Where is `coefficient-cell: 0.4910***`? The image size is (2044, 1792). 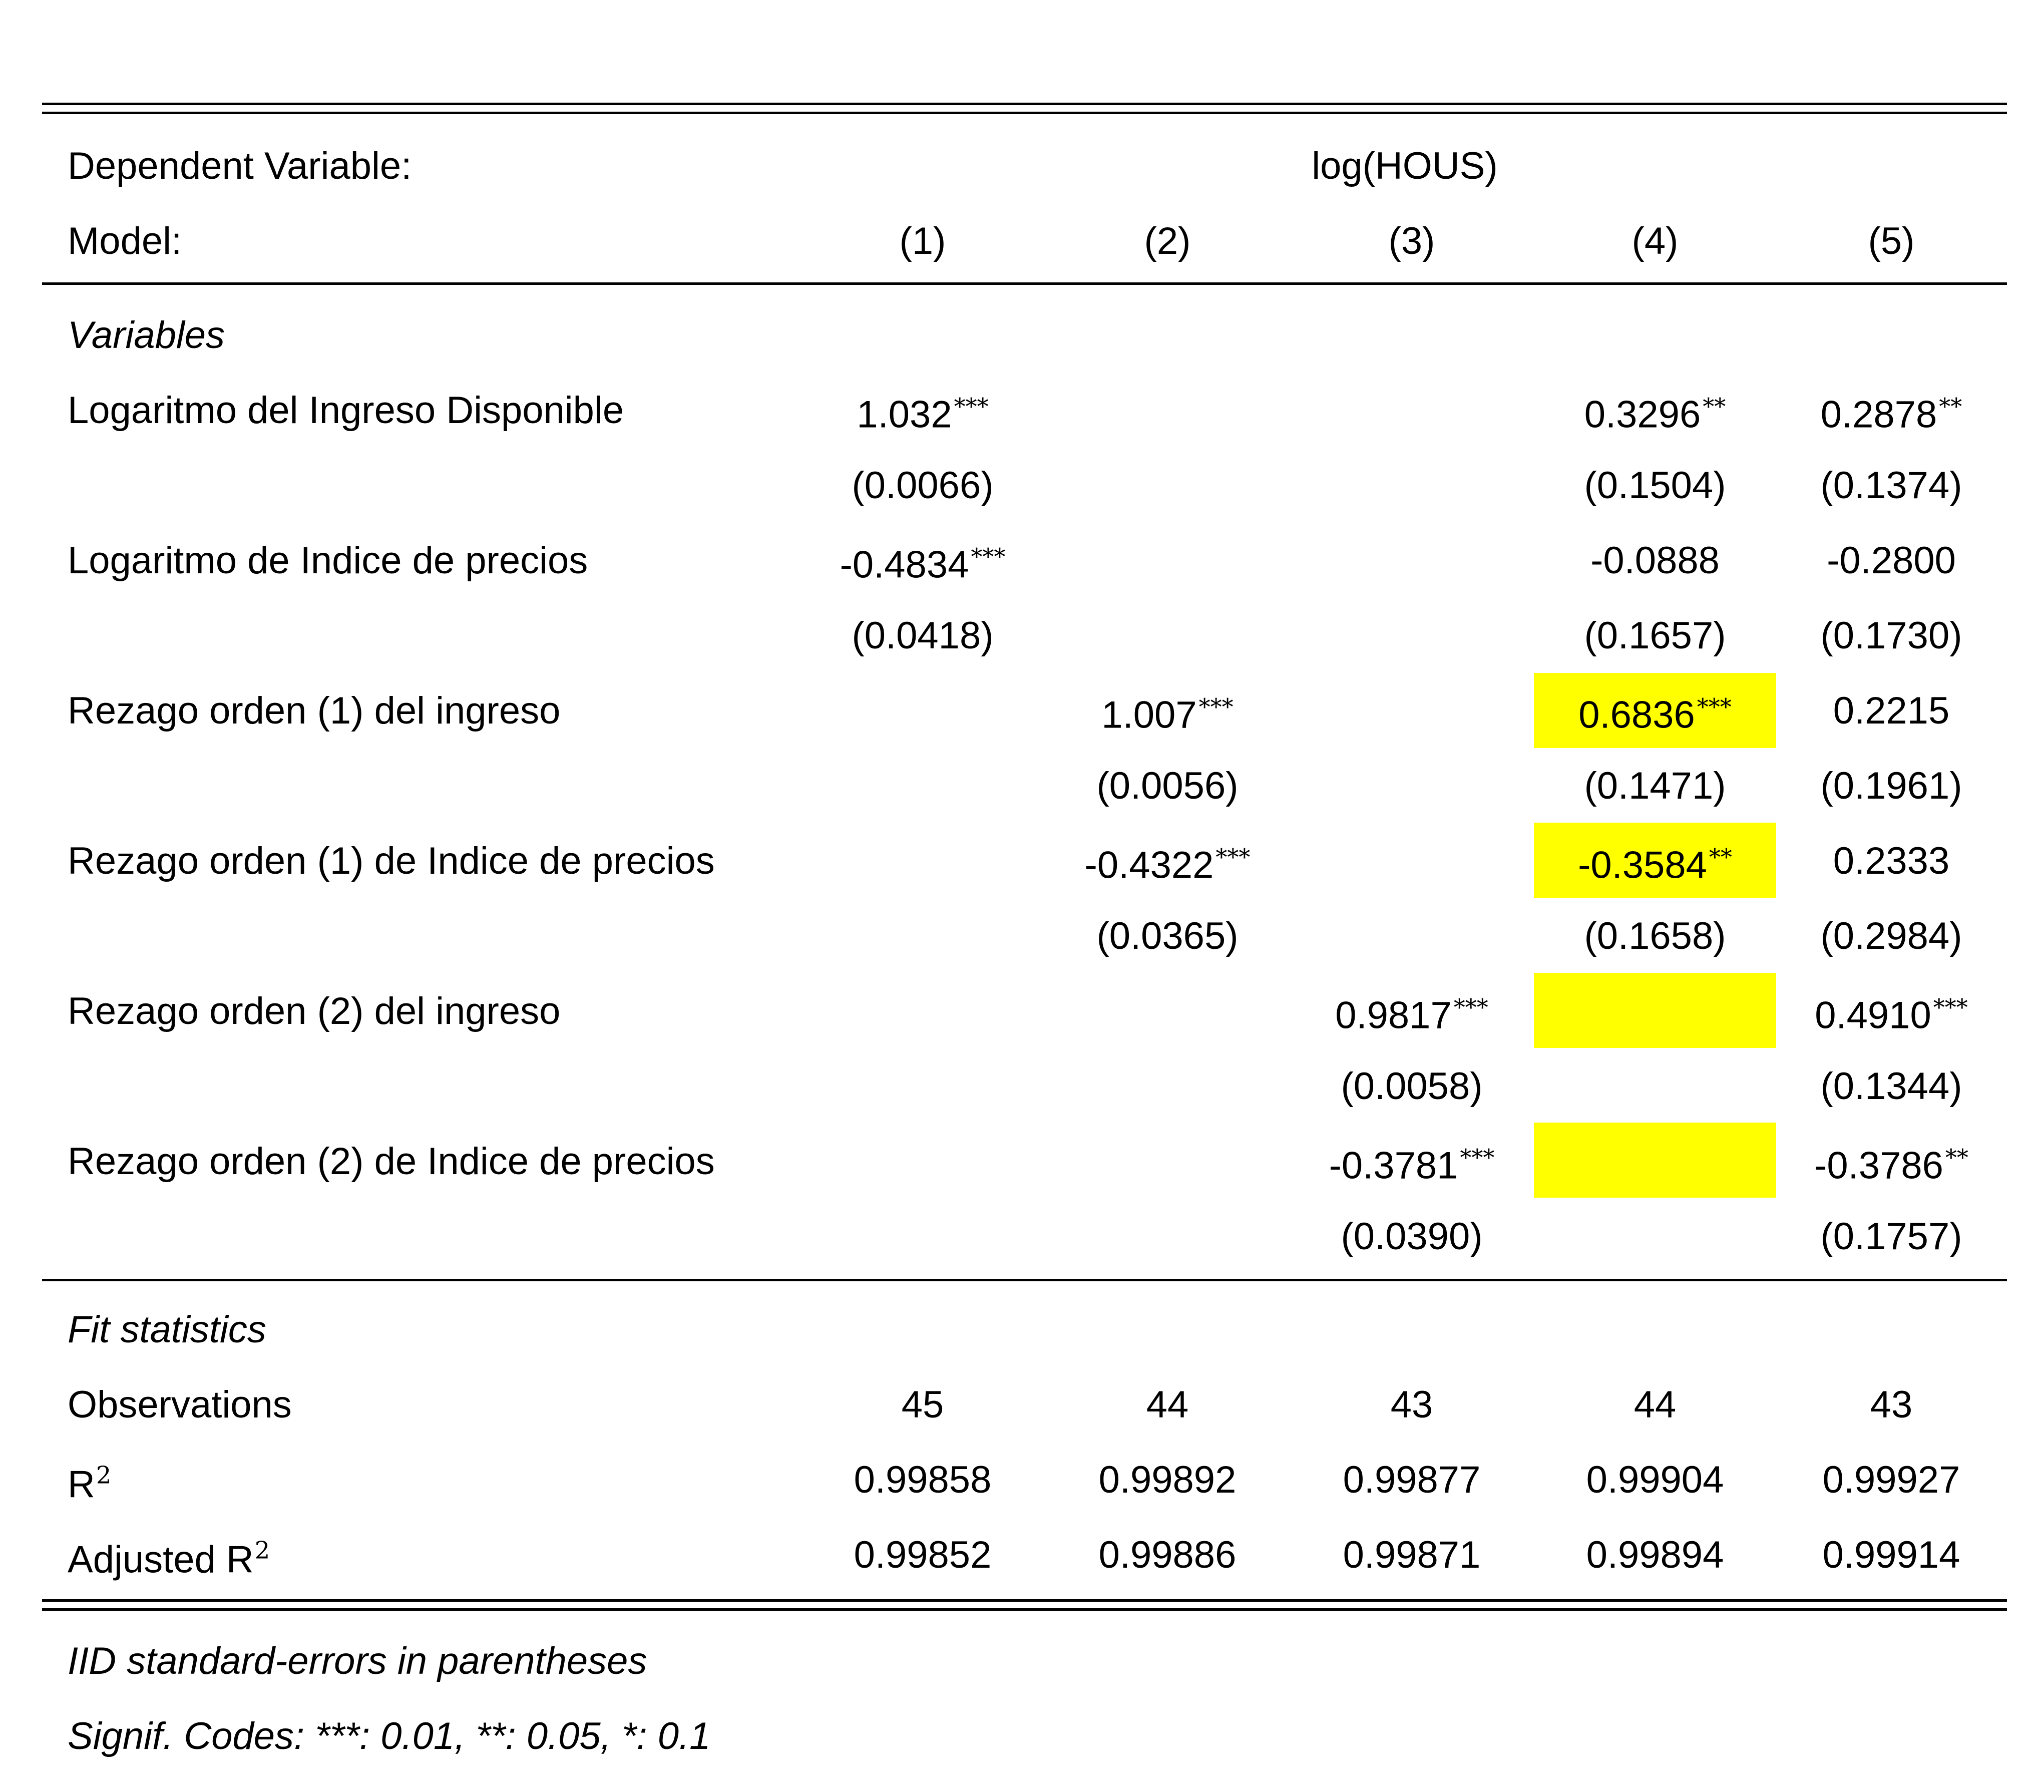 coefficient-cell: 0.4910*** is located at coordinates (1891, 1011).